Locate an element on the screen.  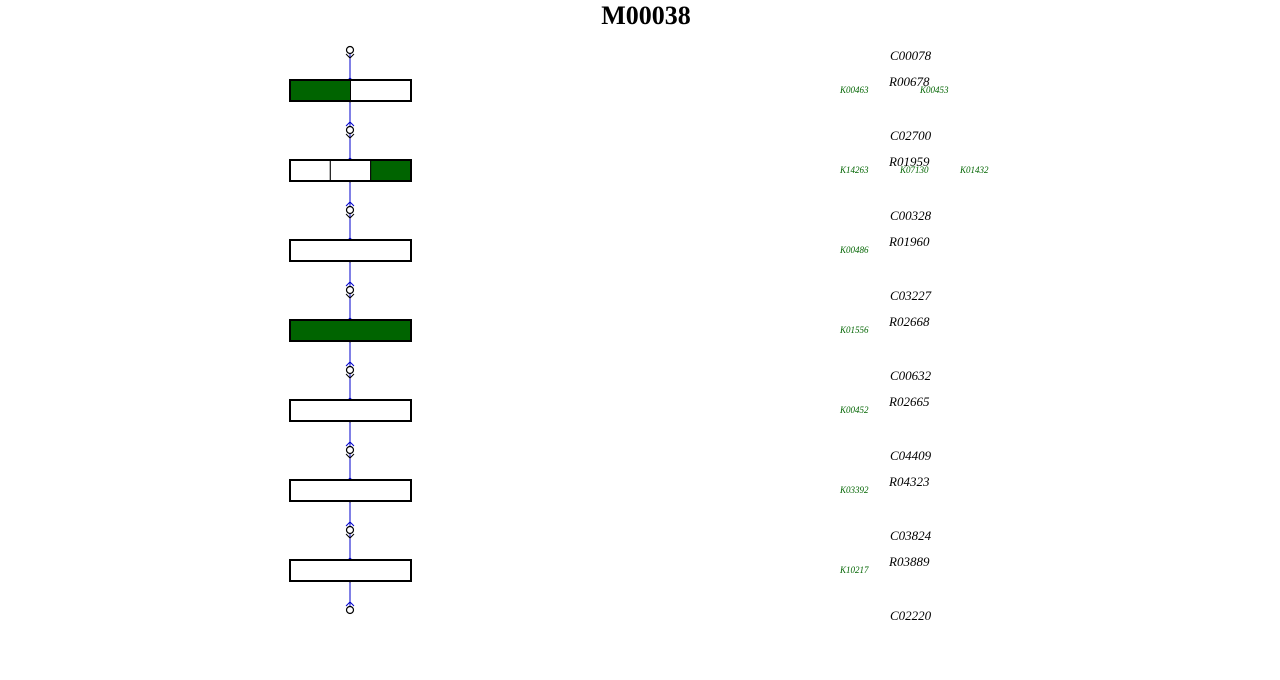
reaction-label: R00678 is located at coordinates (909, 81).